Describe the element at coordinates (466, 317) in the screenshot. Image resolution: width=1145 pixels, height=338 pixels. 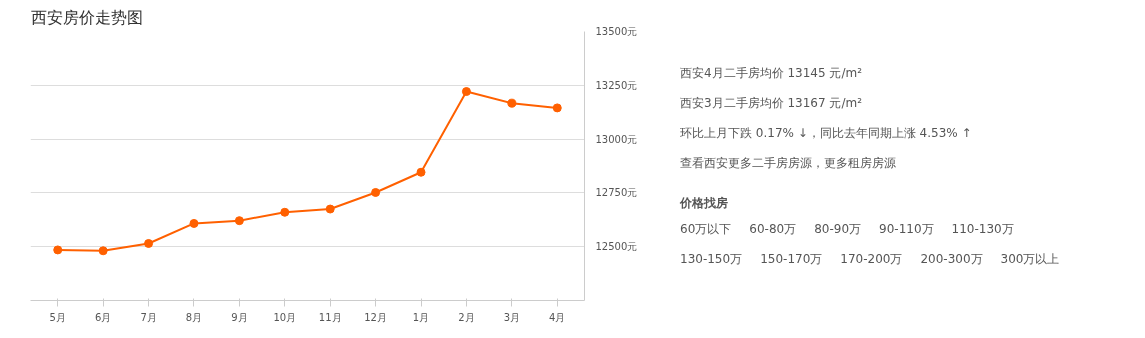
I see `x-tick-label: 2月` at that location.